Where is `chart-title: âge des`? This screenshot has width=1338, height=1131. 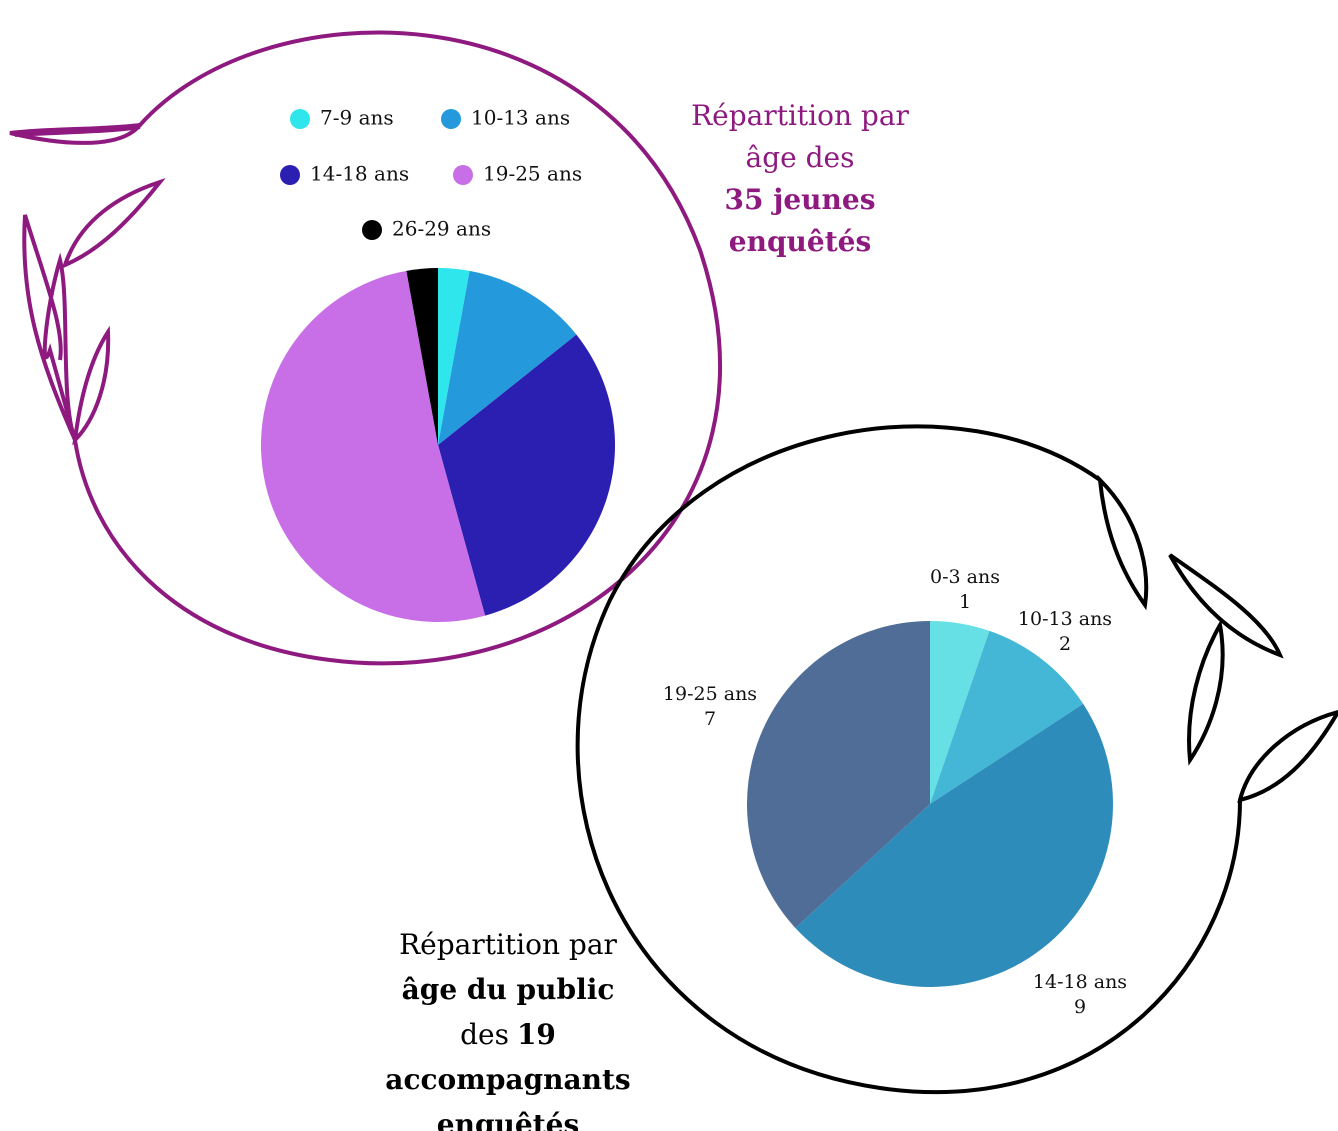
chart-title: âge des is located at coordinates (800, 157).